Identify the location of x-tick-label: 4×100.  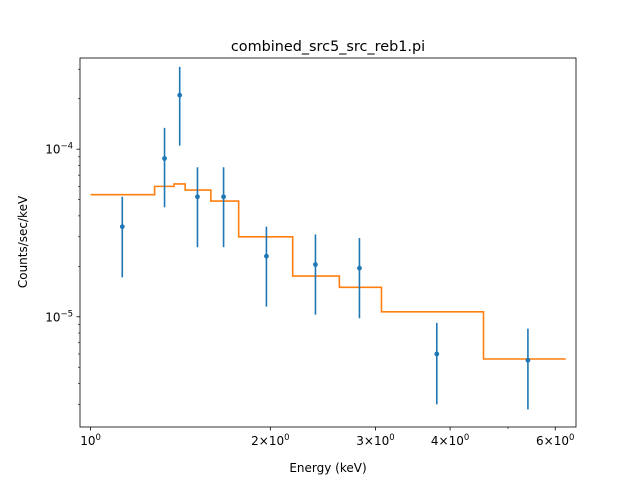
(450, 440).